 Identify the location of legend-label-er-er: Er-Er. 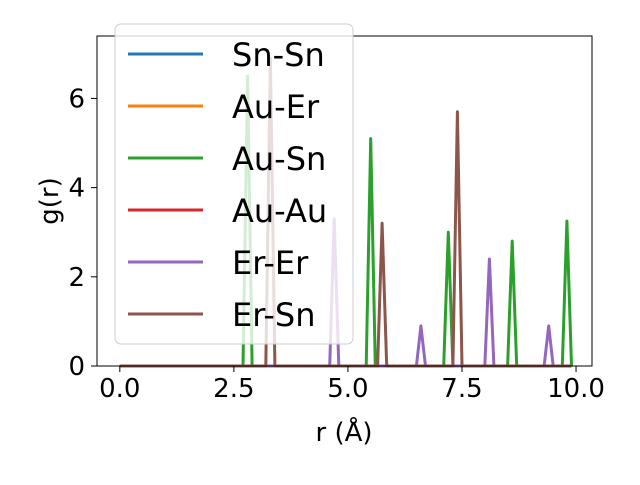
(270, 263).